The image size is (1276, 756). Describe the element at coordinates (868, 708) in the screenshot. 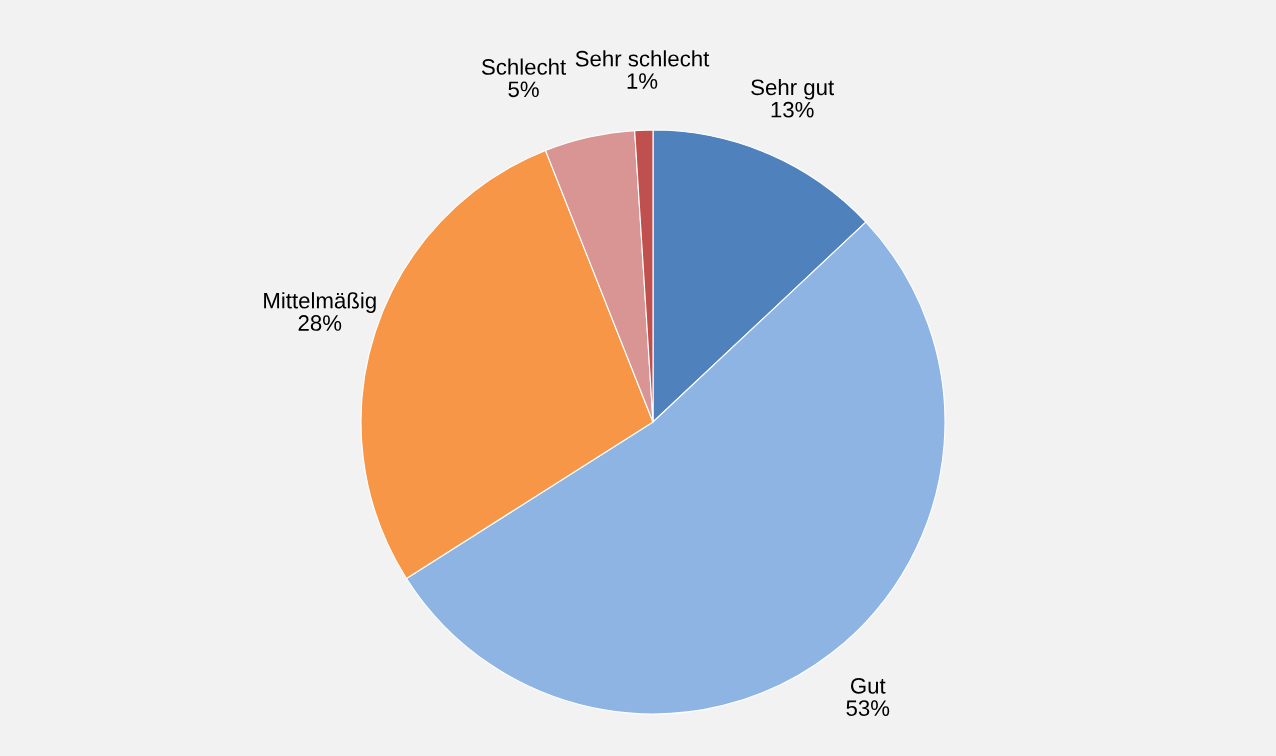

I see `data-label: 53%` at that location.